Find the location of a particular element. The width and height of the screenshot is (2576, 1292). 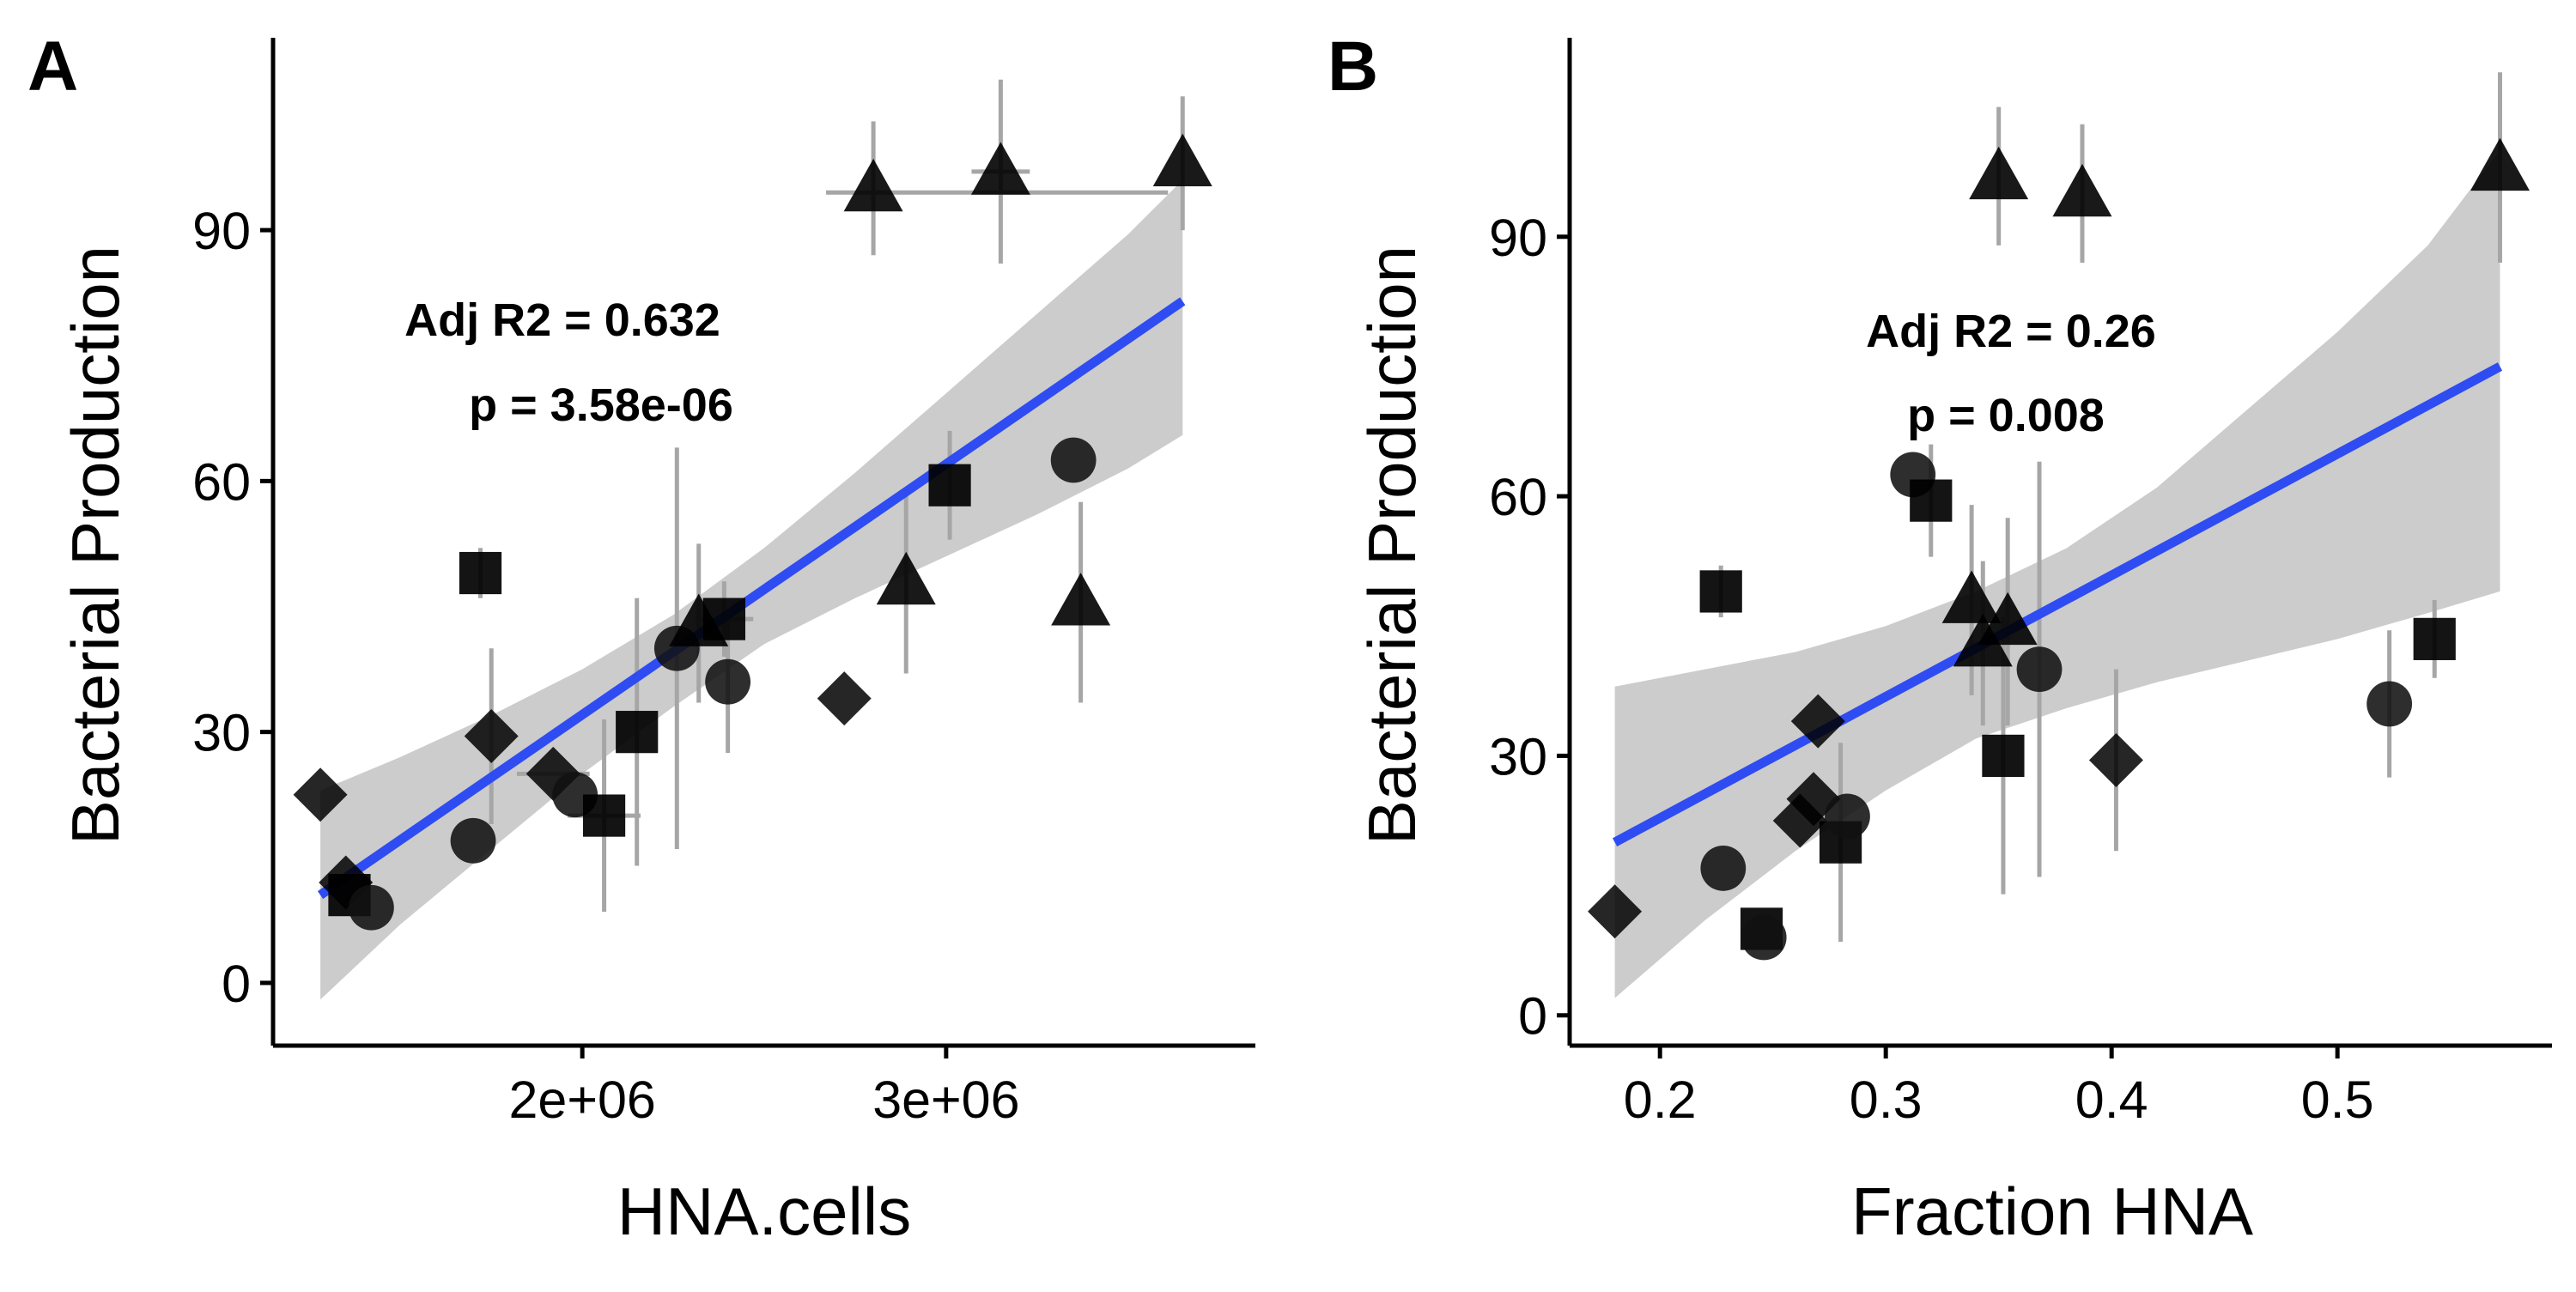

panel-a-p-value: p = 3.58e-06 is located at coordinates (601, 405).